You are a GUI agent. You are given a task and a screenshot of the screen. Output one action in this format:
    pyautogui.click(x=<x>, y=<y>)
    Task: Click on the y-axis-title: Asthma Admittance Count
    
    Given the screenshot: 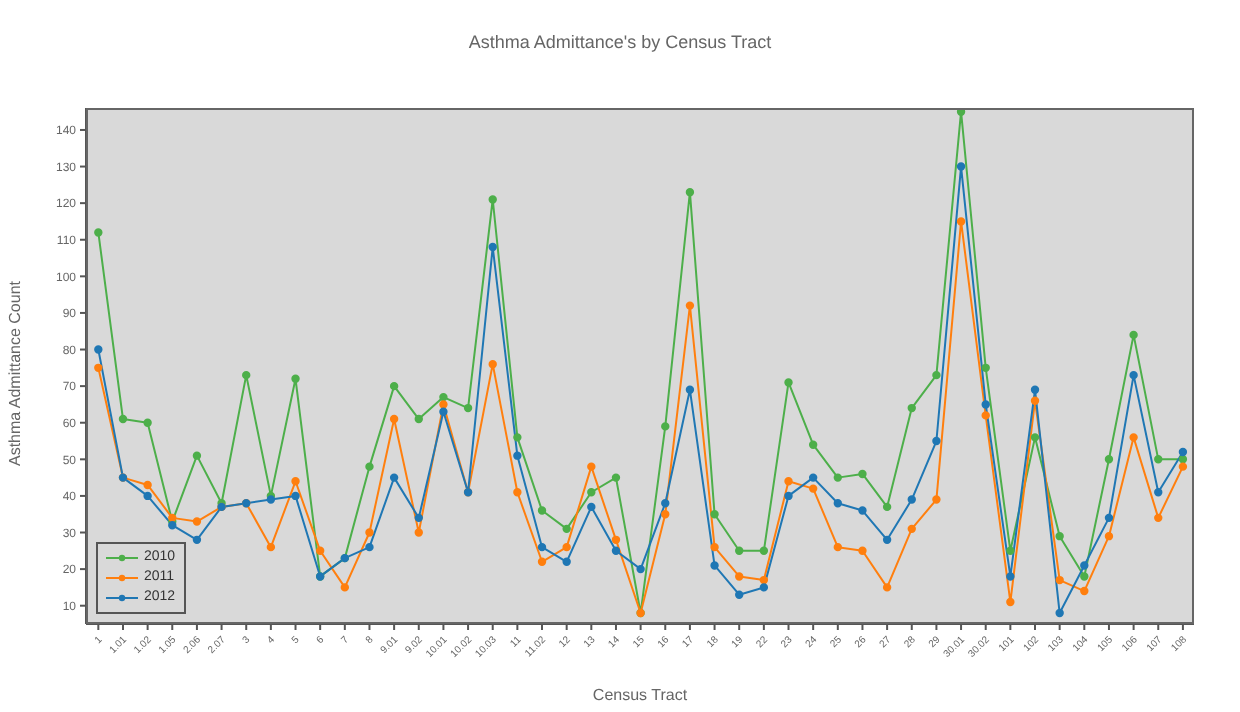 What is the action you would take?
    pyautogui.click(x=14, y=372)
    